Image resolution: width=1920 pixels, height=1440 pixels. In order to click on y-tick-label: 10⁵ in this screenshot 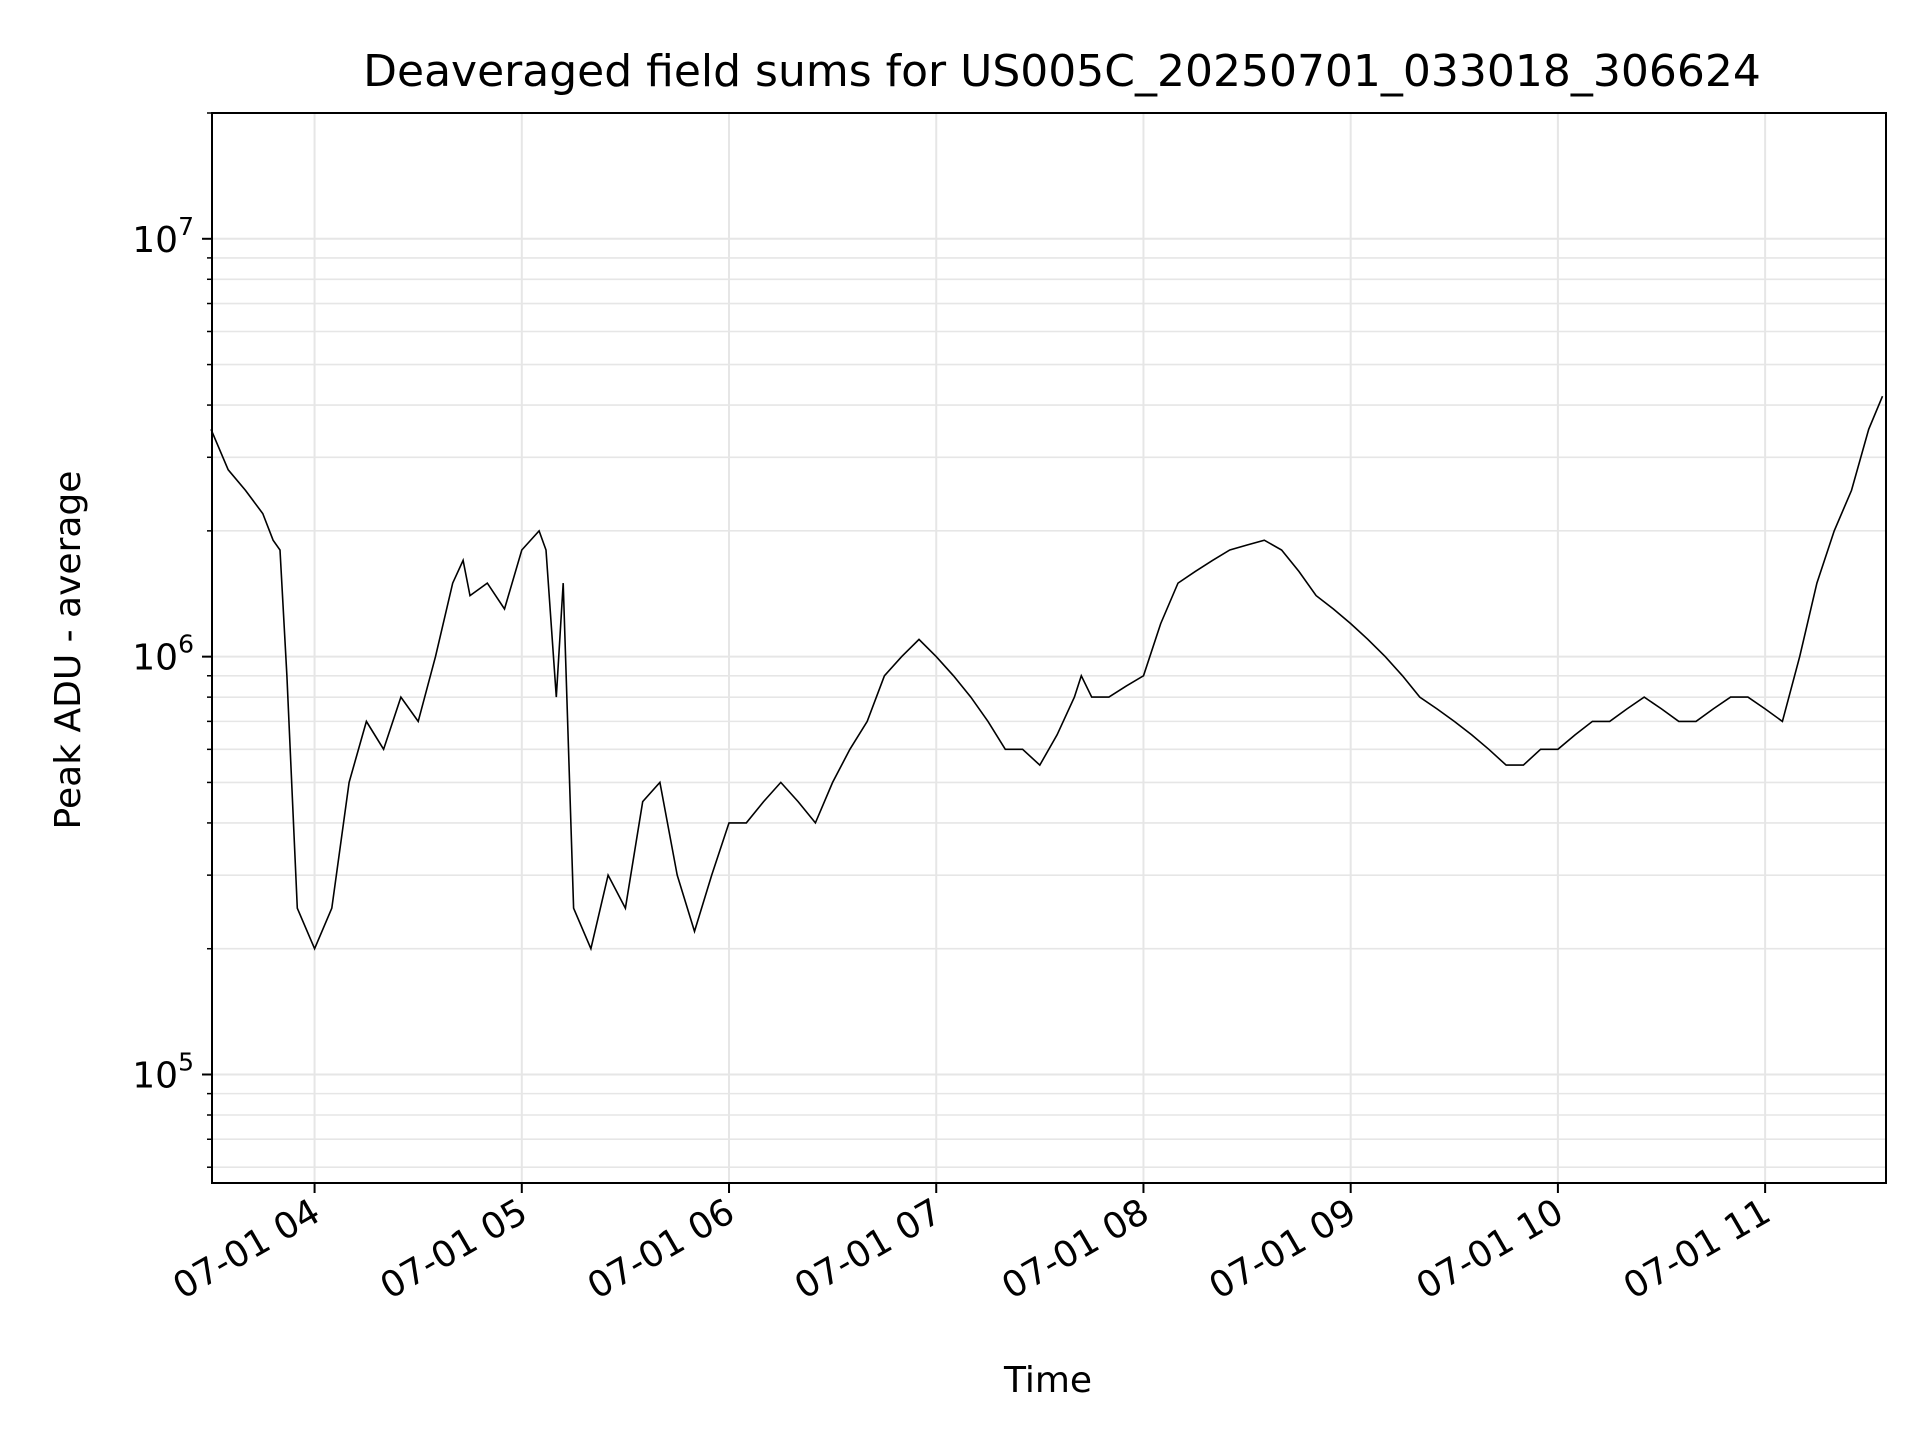, I will do `click(163, 1072)`.